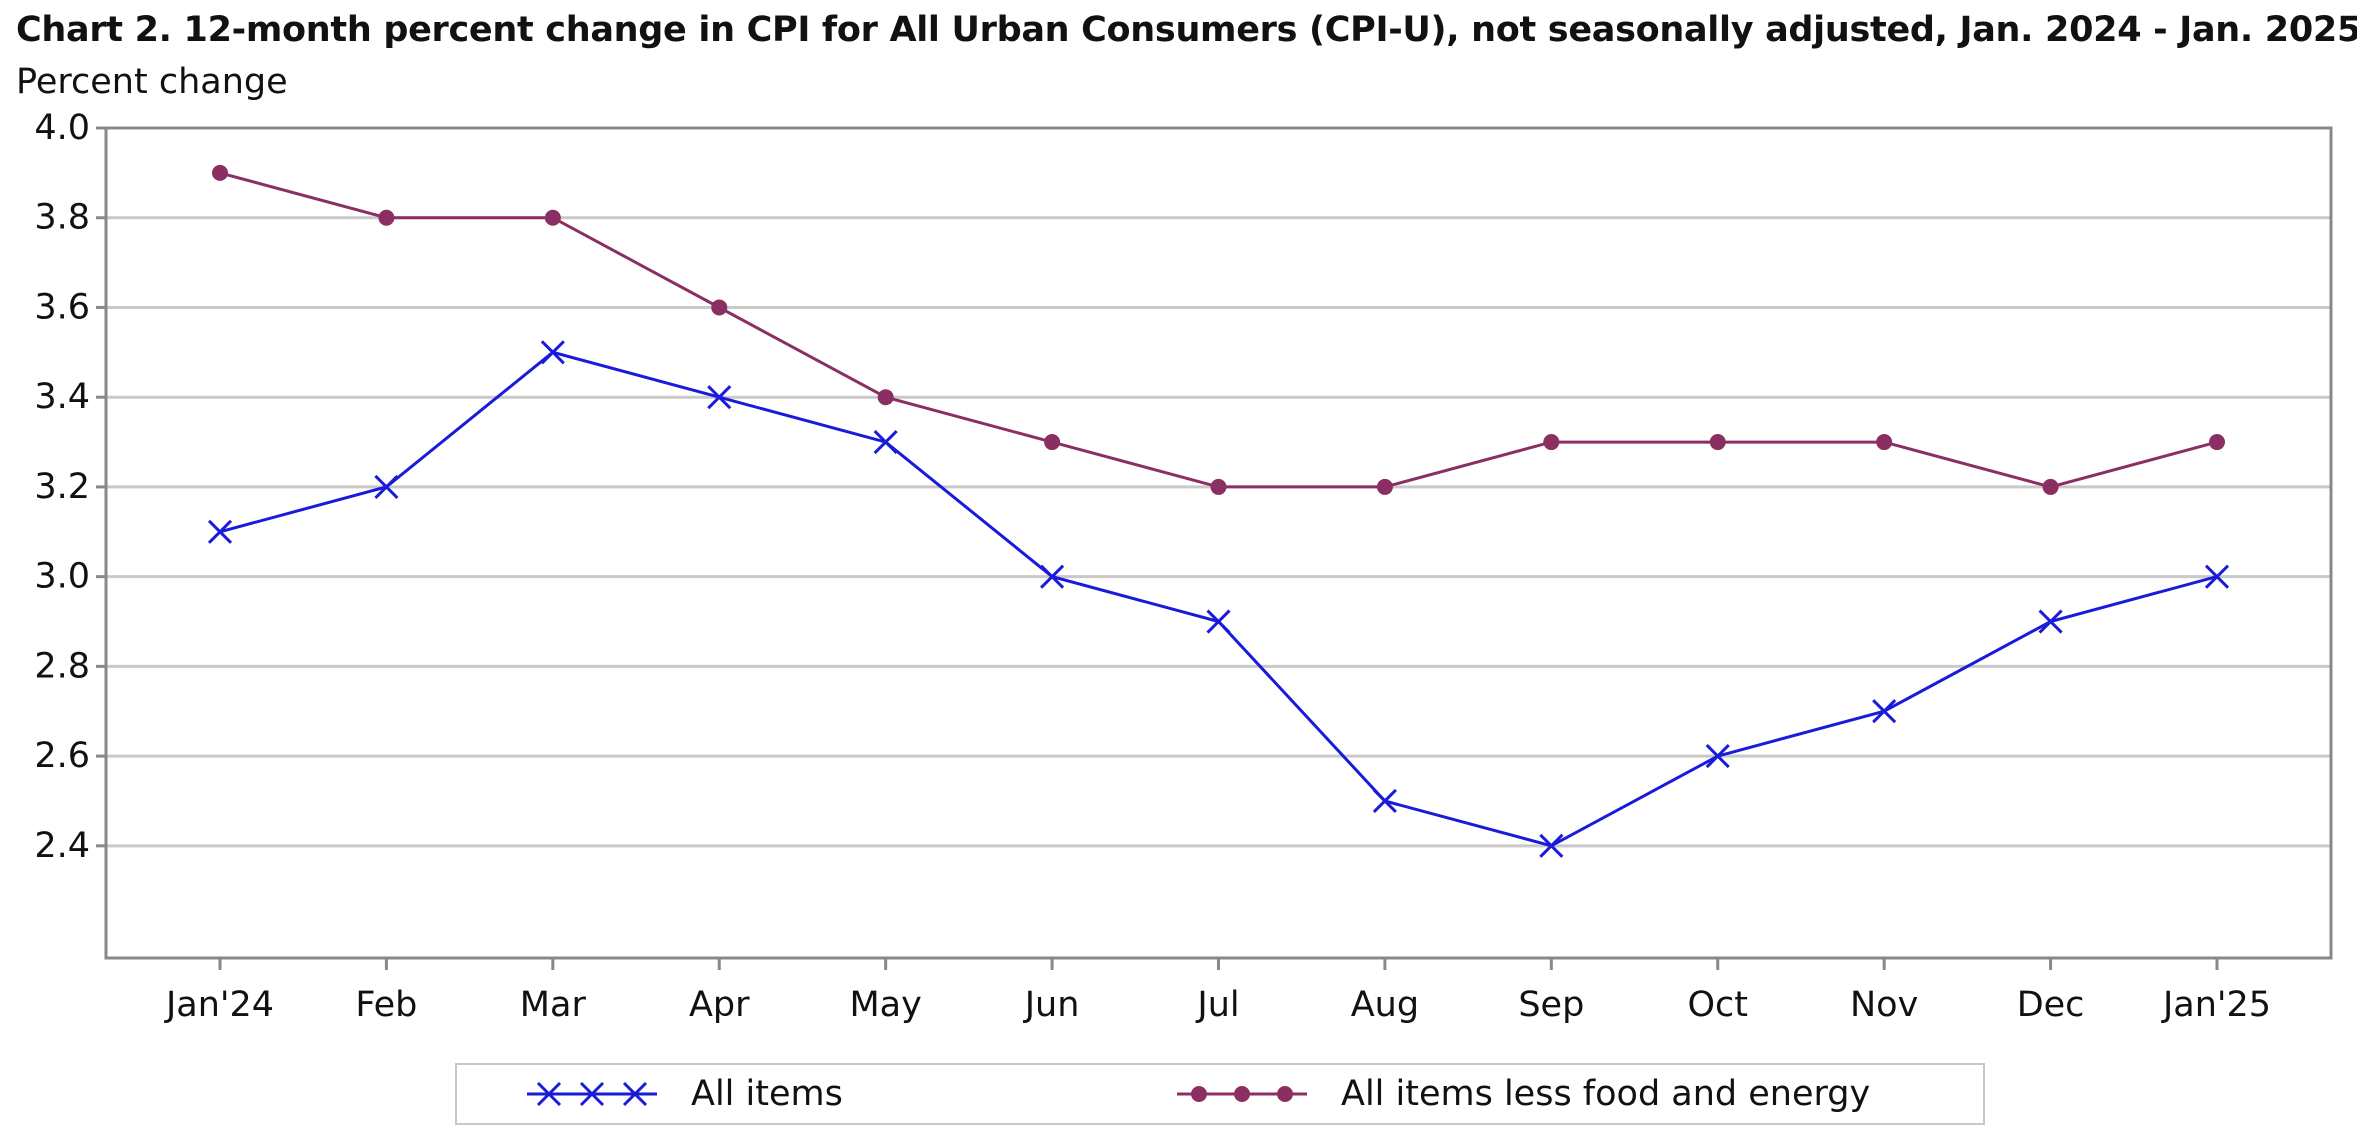  What do you see at coordinates (885, 1005) in the screenshot?
I see `x-tick-label: May` at bounding box center [885, 1005].